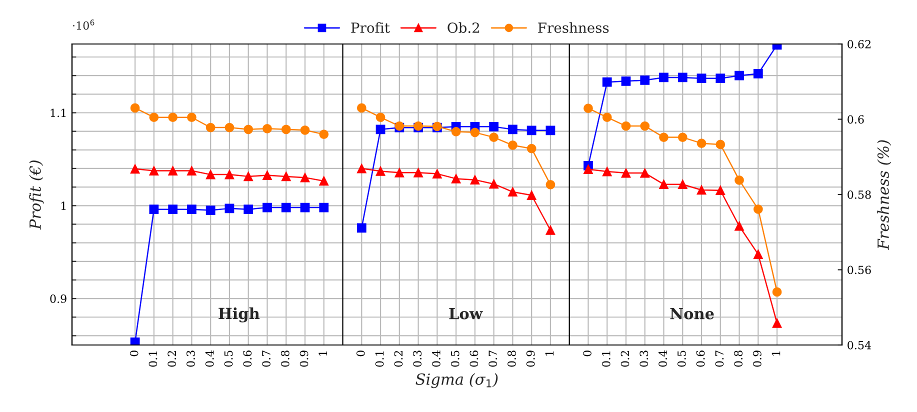 This screenshot has height=412, width=917. I want to click on x-tick-label: 0.1, so click(379, 359).